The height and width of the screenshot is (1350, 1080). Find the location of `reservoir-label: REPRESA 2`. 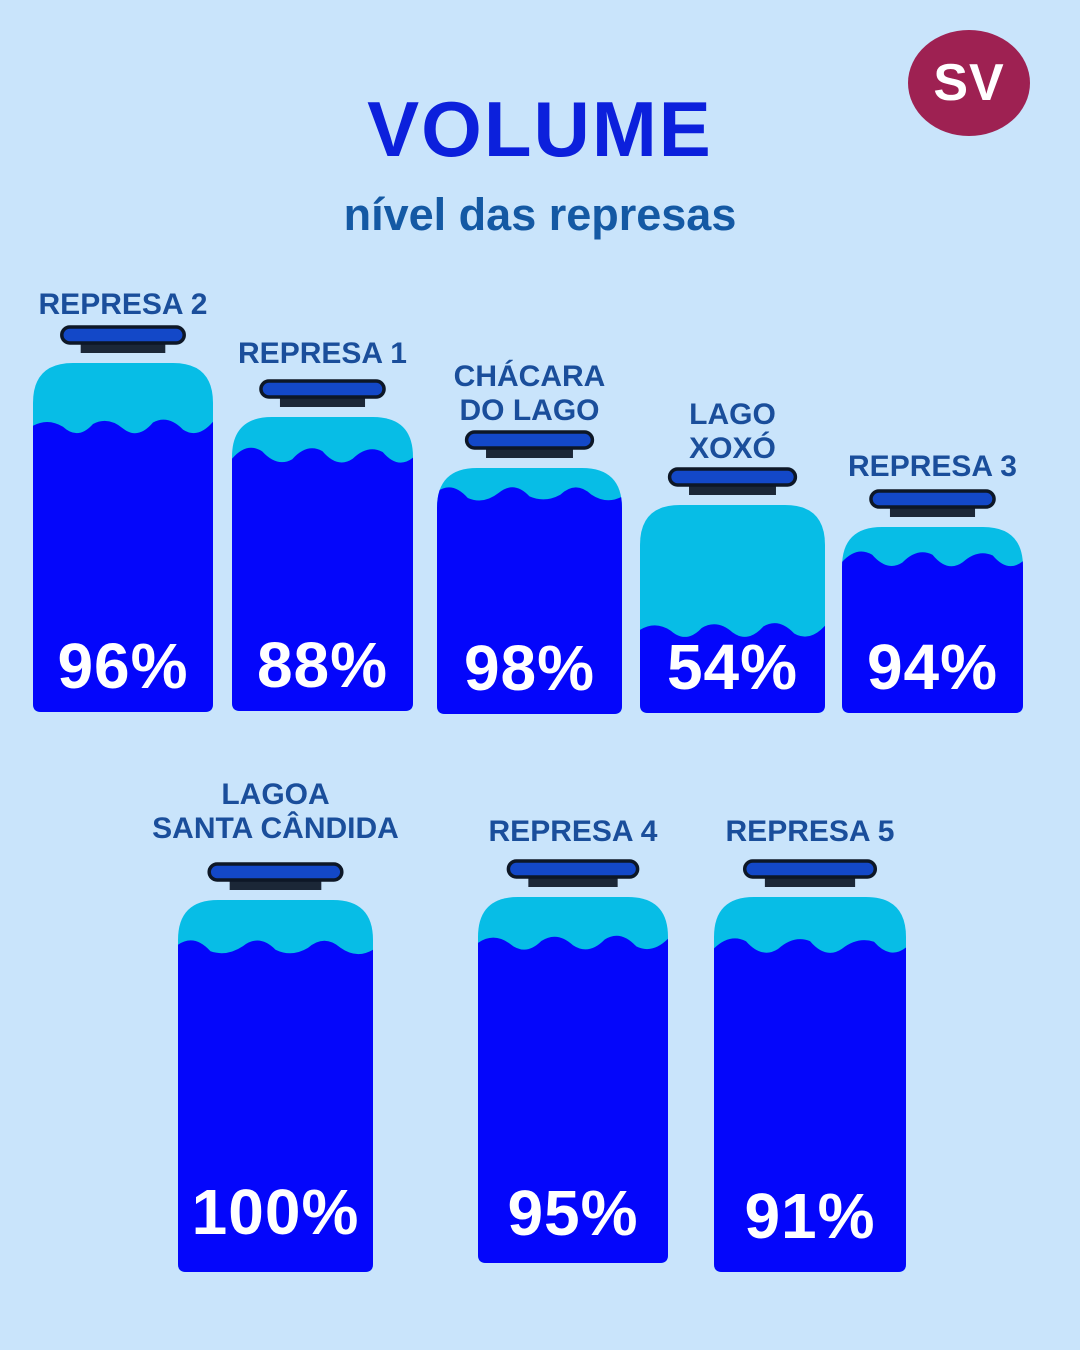

reservoir-label: REPRESA 2 is located at coordinates (123, 304).